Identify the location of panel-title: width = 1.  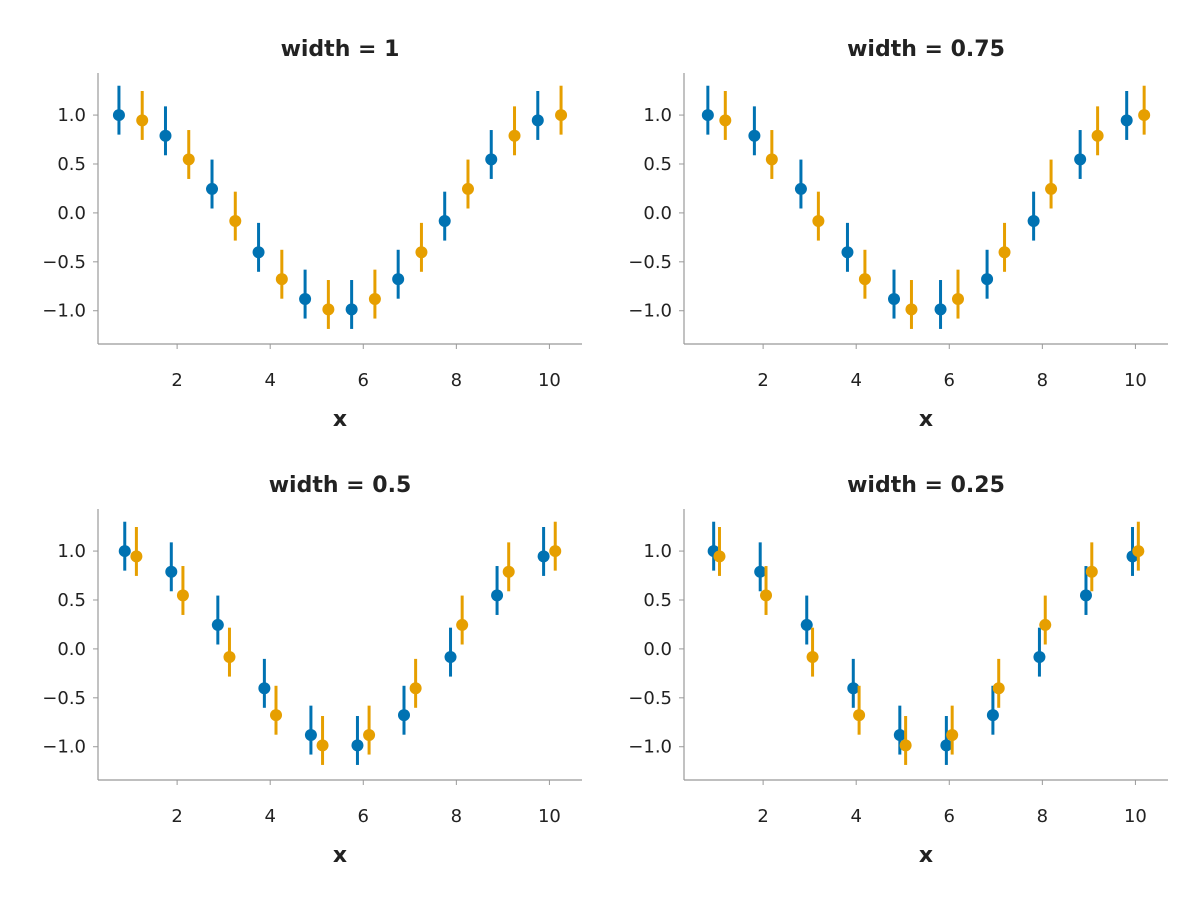
(340, 49).